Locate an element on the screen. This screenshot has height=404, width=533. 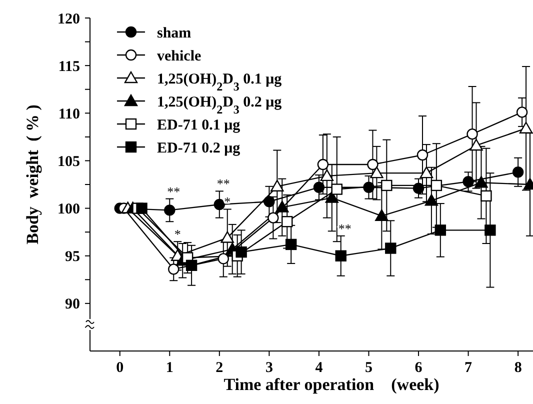
y-tick-label: 105 is located at coordinates (69, 162).